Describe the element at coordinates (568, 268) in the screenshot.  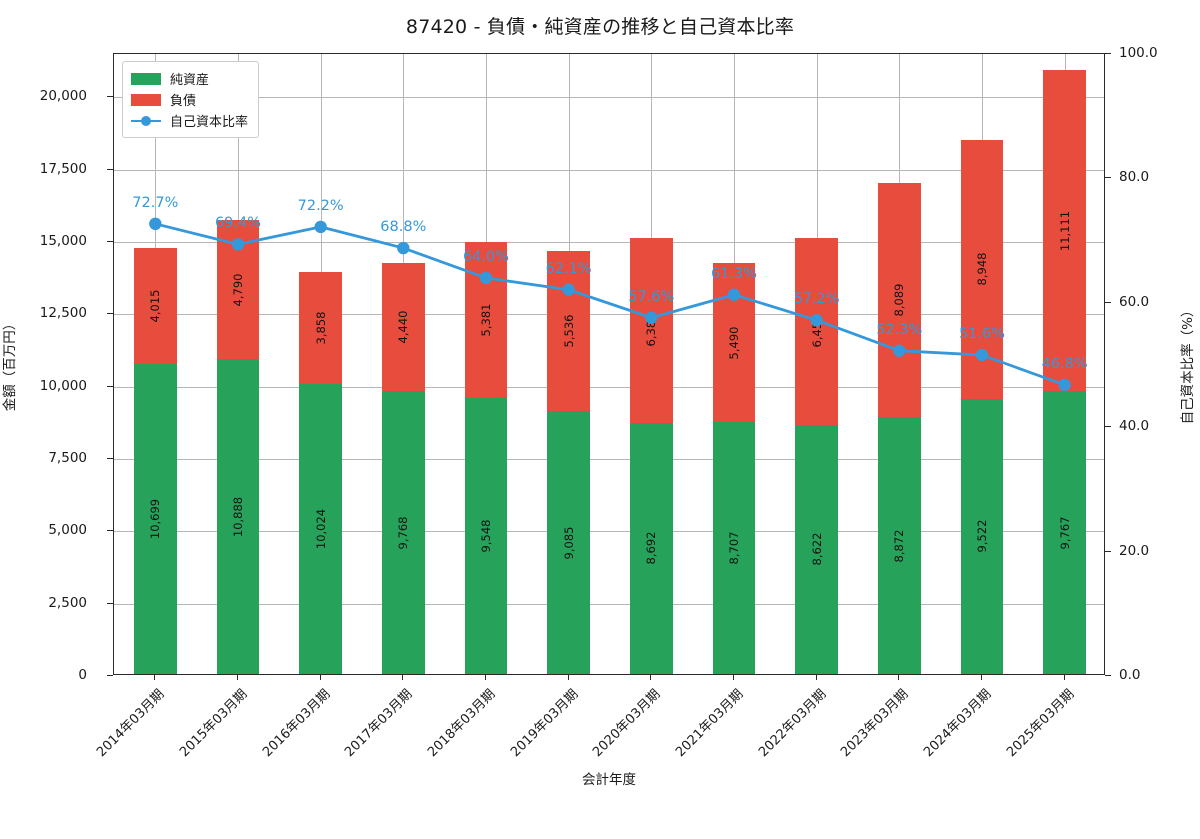
I see `ratio-value-label: 62.1%` at that location.